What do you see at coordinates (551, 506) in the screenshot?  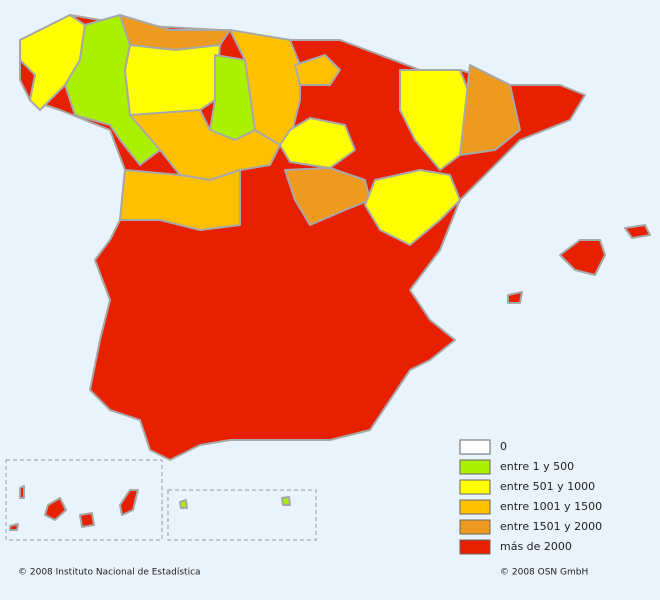 I see `legend-label: entre 1001 y 1500` at bounding box center [551, 506].